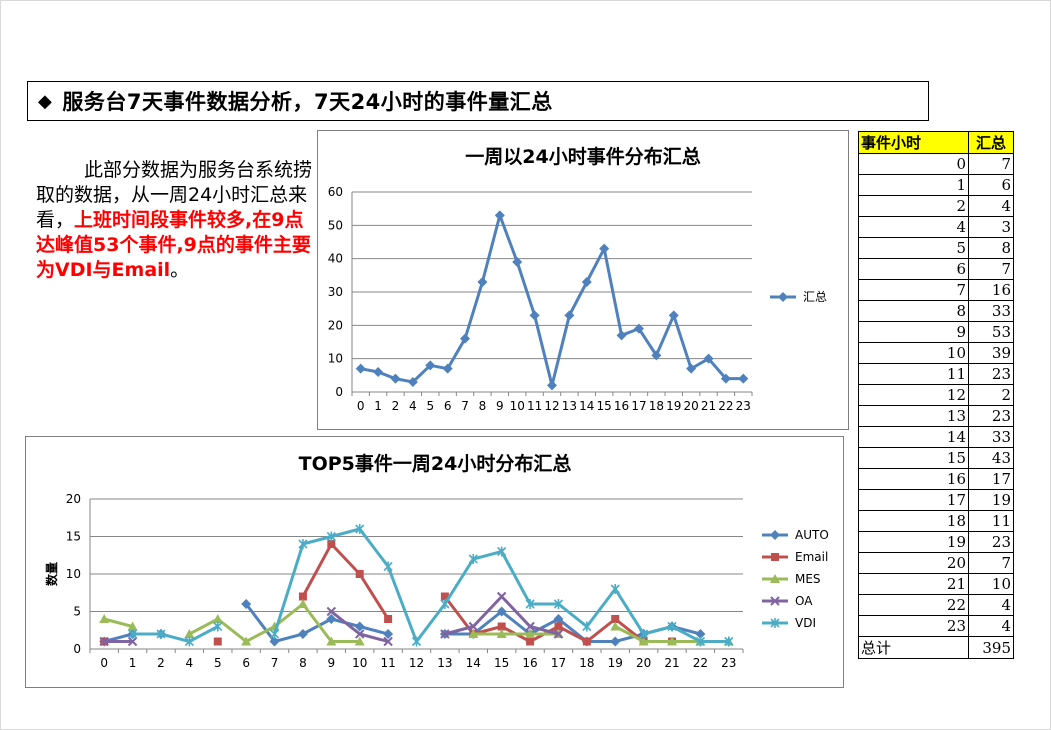 This screenshot has width=1051, height=730. I want to click on table-row: 8 33, so click(936, 311).